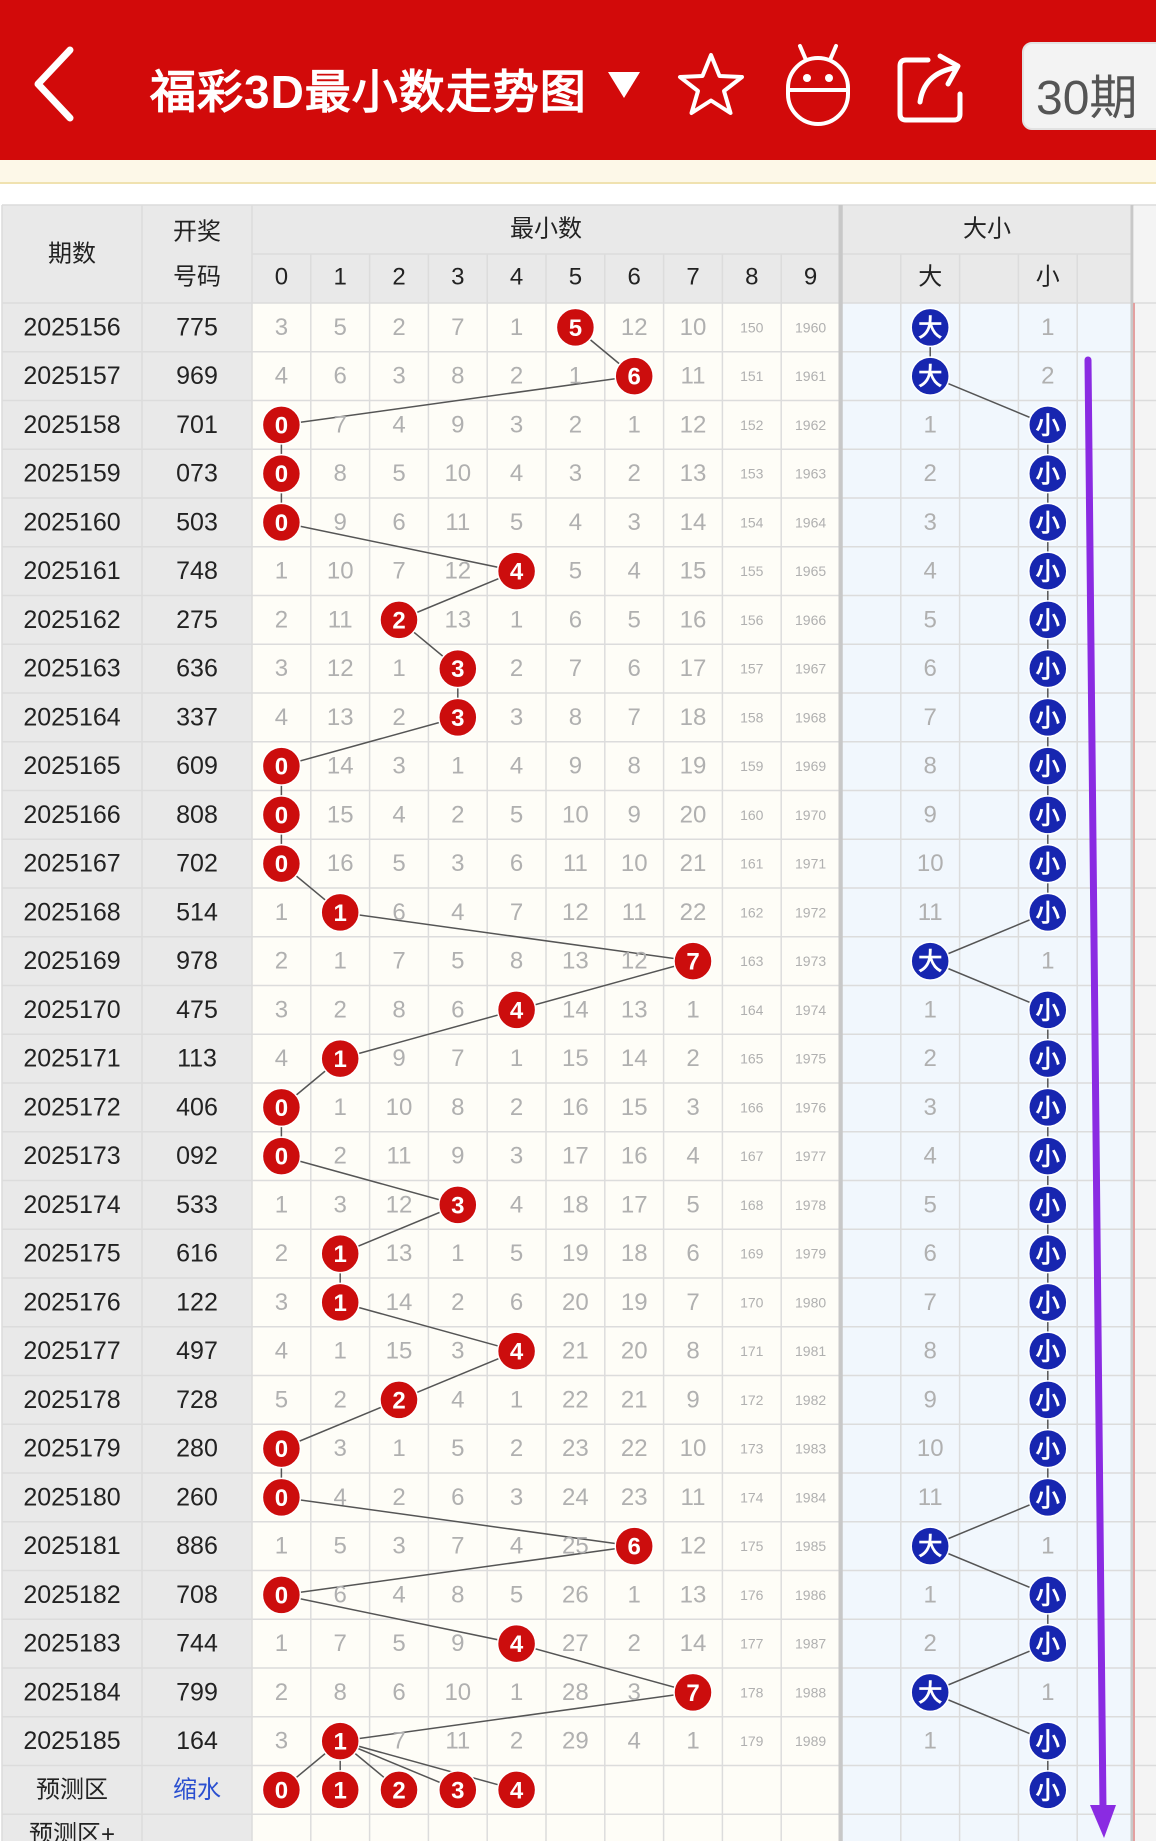 The image size is (1156, 1841). What do you see at coordinates (634, 1302) in the screenshot?
I see `miss-cell-6: 19` at bounding box center [634, 1302].